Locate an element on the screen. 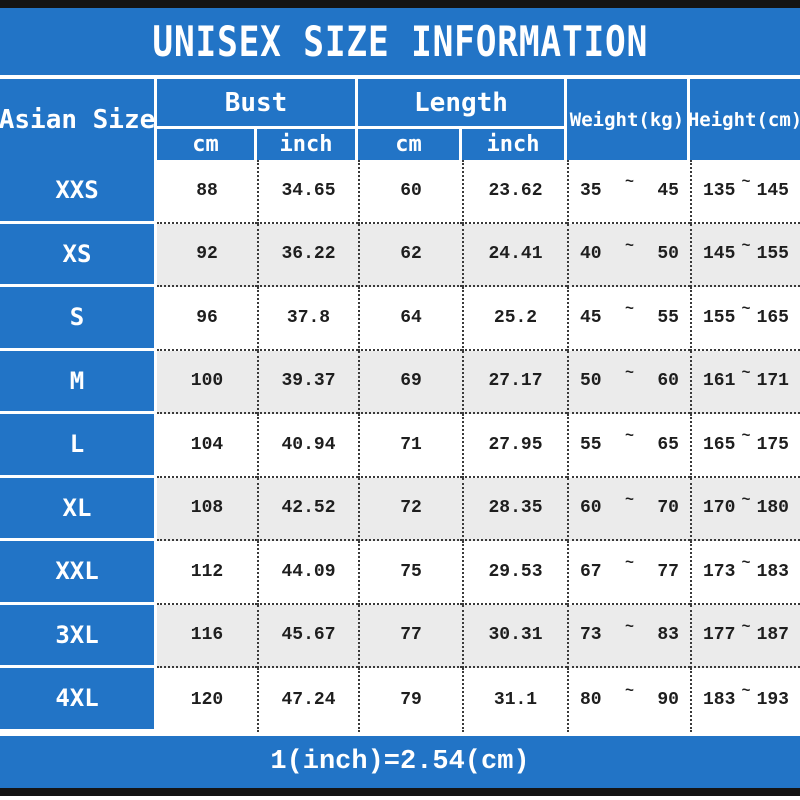 The width and height of the screenshot is (800, 800). length-inch-subheader: inch is located at coordinates (514, 144).